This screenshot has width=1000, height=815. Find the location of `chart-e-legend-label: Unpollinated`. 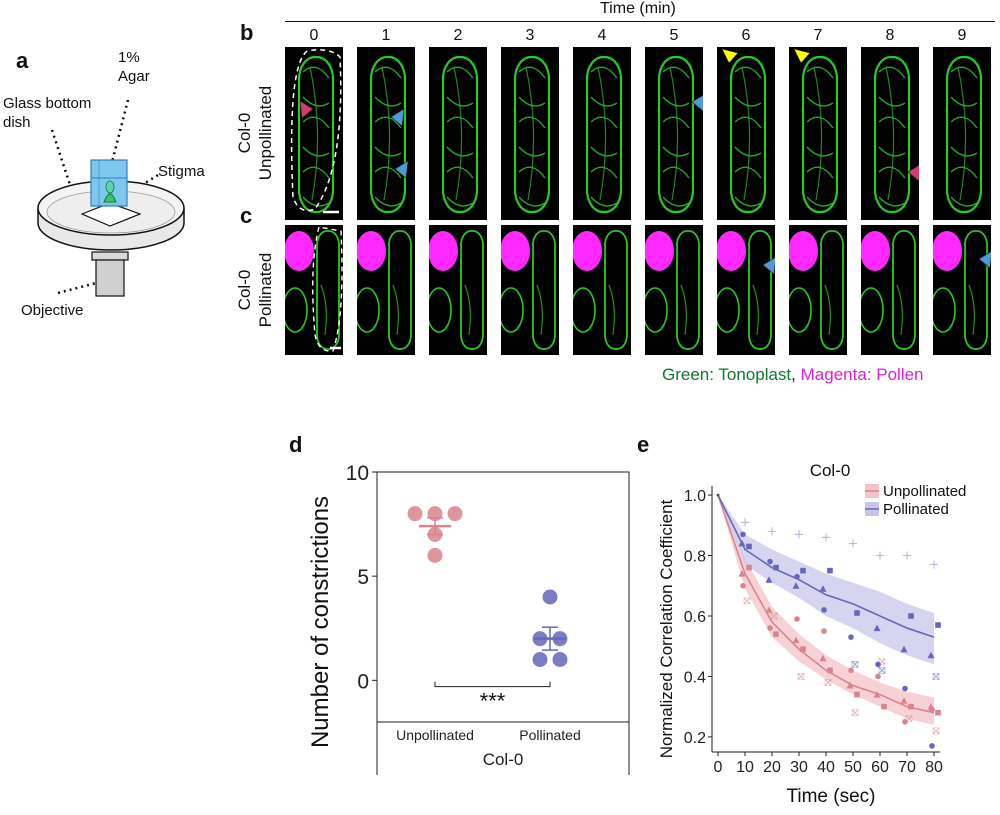

chart-e-legend-label: Unpollinated is located at coordinates (924, 491).